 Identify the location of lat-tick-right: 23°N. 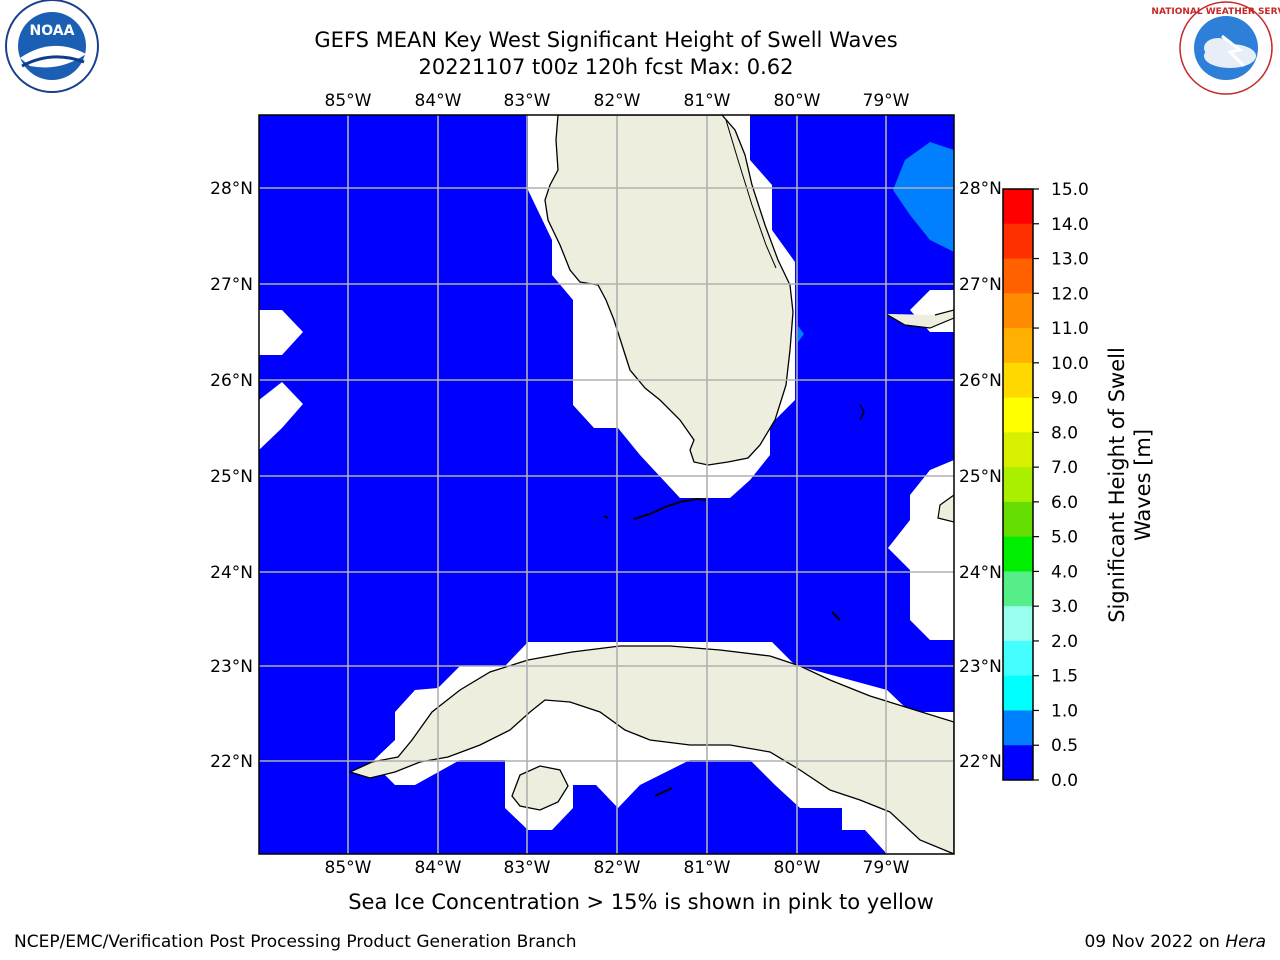
(980, 667).